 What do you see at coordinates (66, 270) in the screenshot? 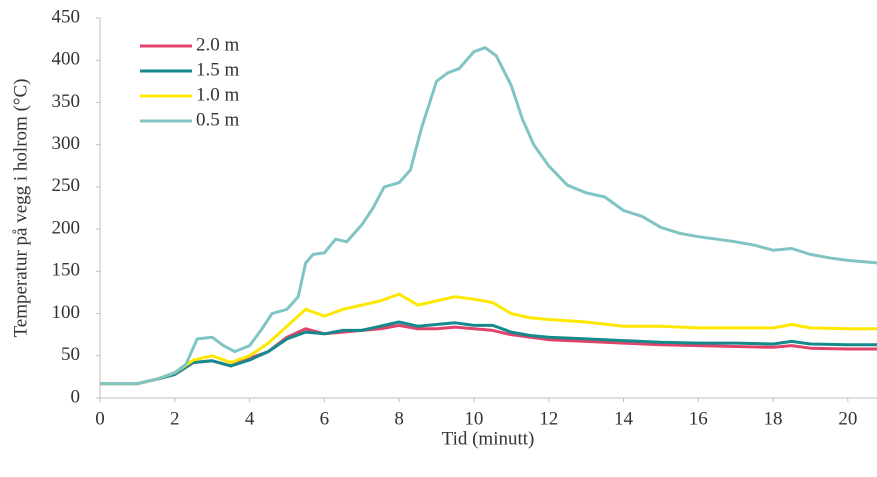
I see `y-tick-label: 150` at bounding box center [66, 270].